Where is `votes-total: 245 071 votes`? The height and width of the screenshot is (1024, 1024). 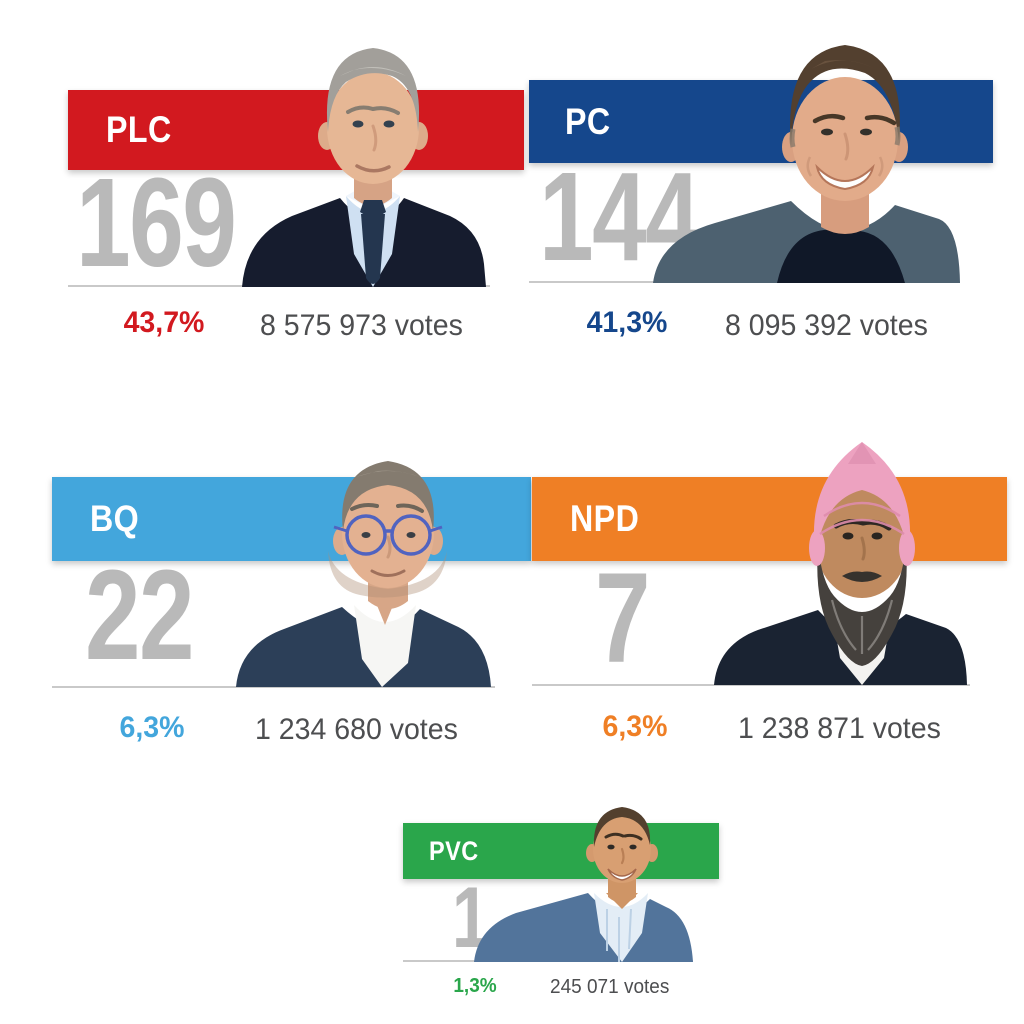 votes-total: 245 071 votes is located at coordinates (610, 987).